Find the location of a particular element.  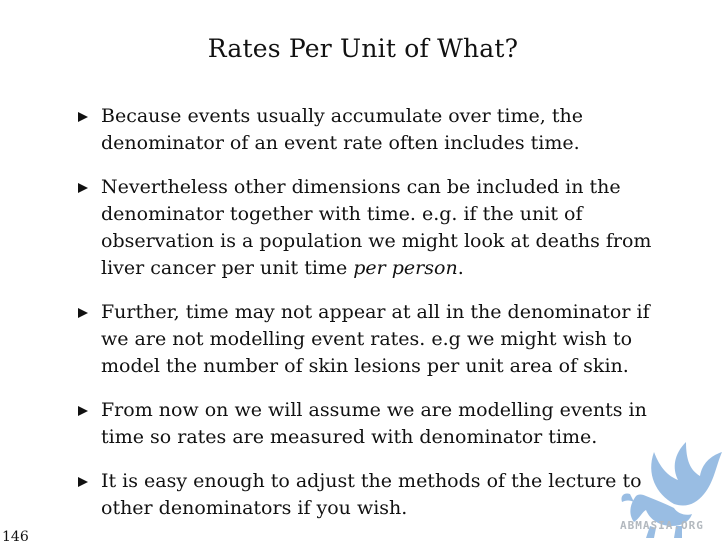

bullet-text-emphasis: per person is located at coordinates (405, 268).